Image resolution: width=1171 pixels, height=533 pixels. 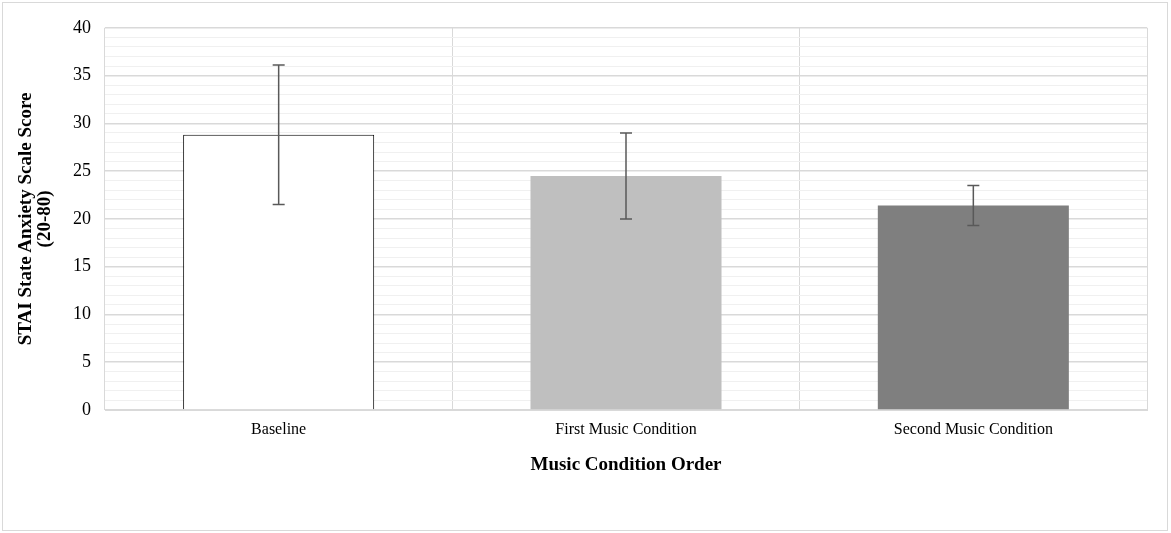 What do you see at coordinates (973, 428) in the screenshot?
I see `x-tick-label: Second Music Condition` at bounding box center [973, 428].